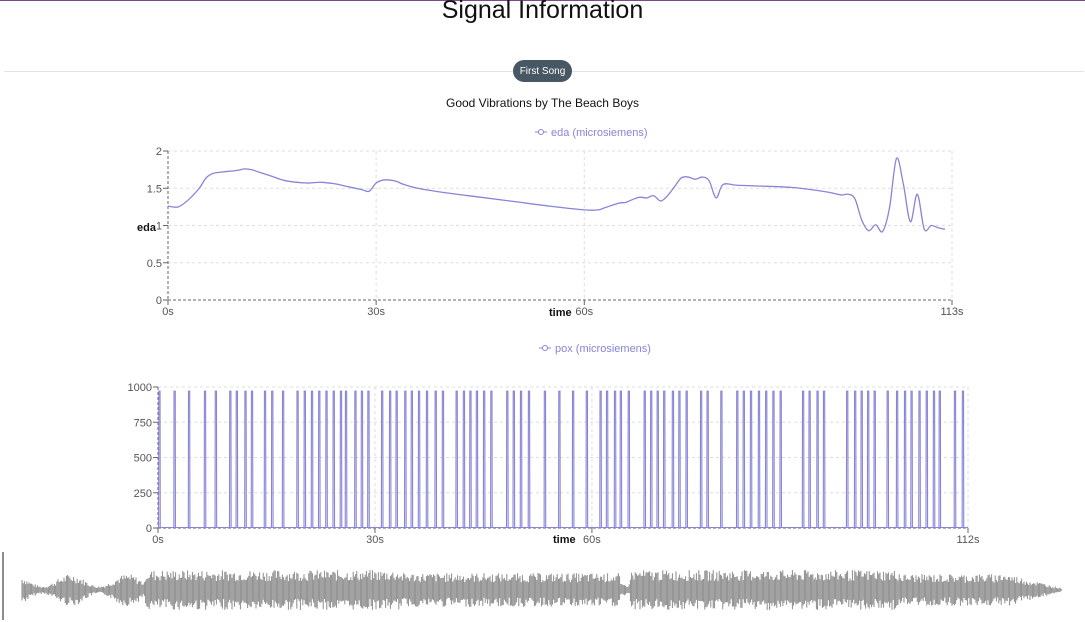  Describe the element at coordinates (542, 12) in the screenshot. I see `page-title: Signal Information` at that location.